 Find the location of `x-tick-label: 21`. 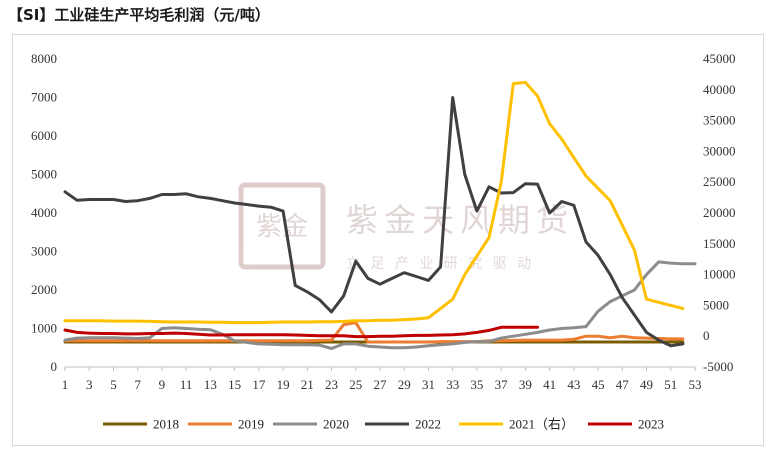

x-tick-label: 21 is located at coordinates (307, 384).